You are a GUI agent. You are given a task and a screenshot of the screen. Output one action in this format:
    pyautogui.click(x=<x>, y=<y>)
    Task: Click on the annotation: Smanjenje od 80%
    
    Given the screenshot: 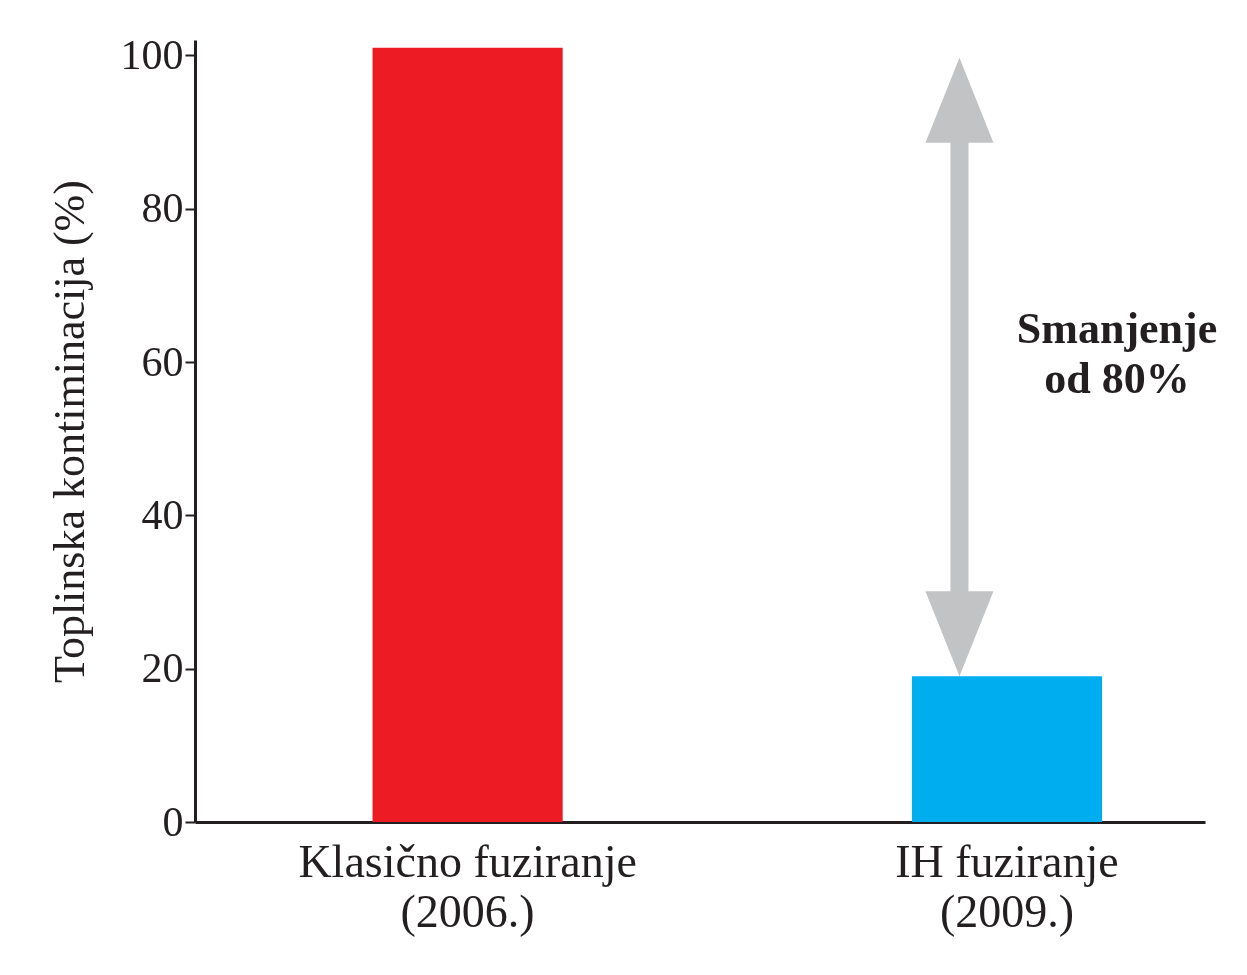 What is the action you would take?
    pyautogui.click(x=1117, y=353)
    